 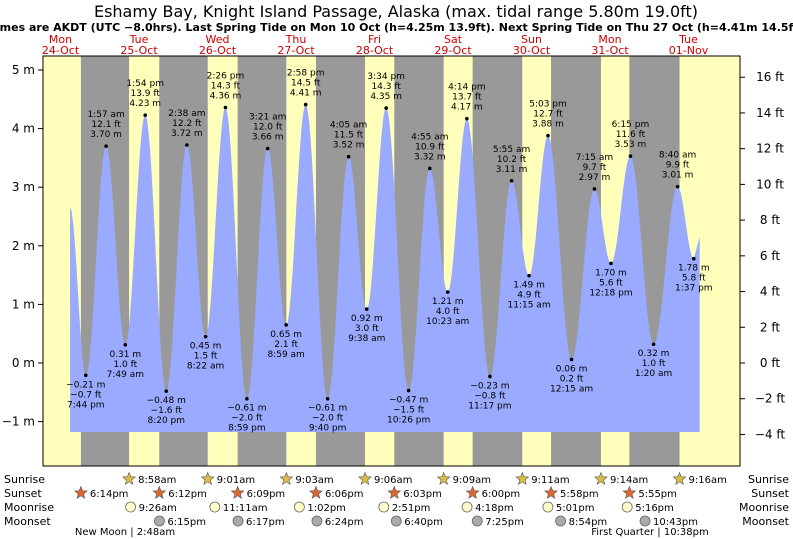 What do you see at coordinates (610, 293) in the screenshot?
I see `tide-time: 12:18 pm` at bounding box center [610, 293].